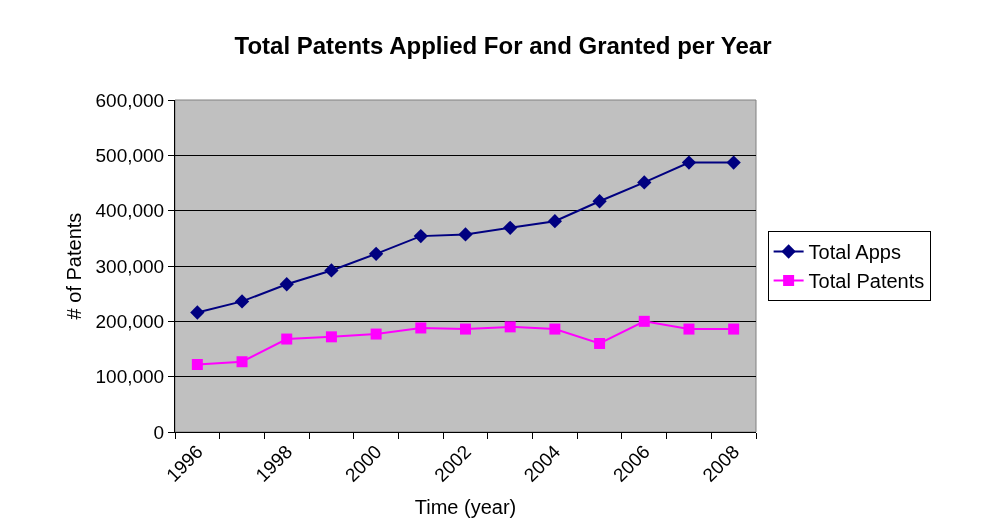  What do you see at coordinates (130, 266) in the screenshot?
I see `y-tick-label: 300,000` at bounding box center [130, 266].